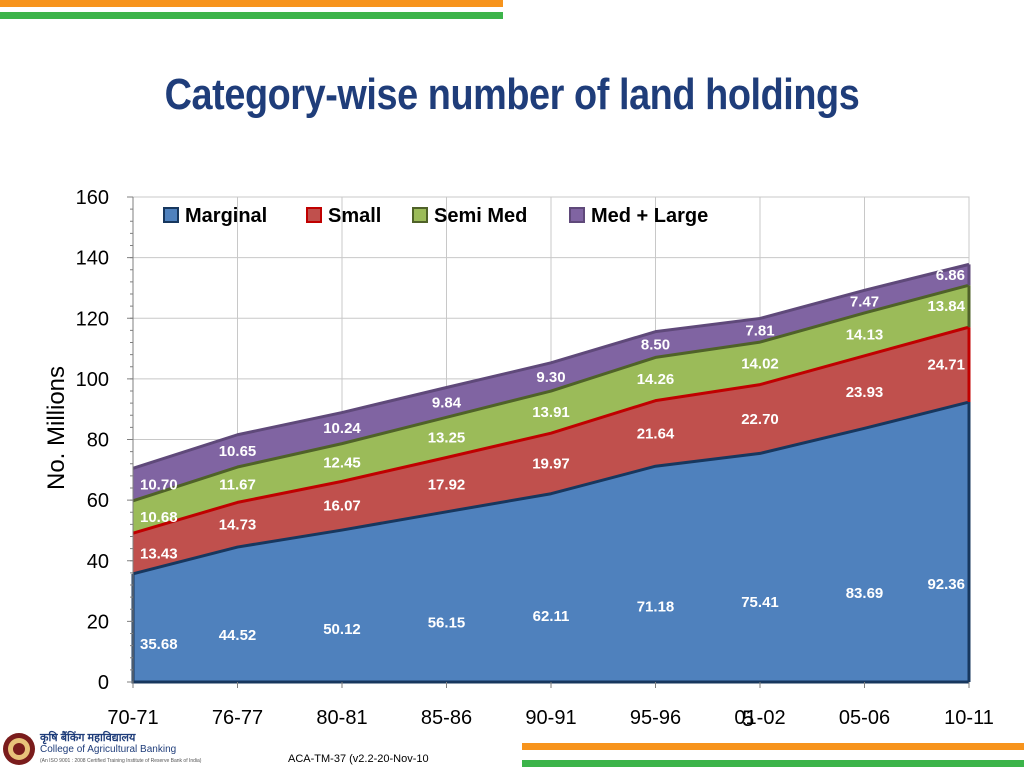  What do you see at coordinates (98, 441) in the screenshot?
I see `y-tick-label: 80` at bounding box center [98, 441].